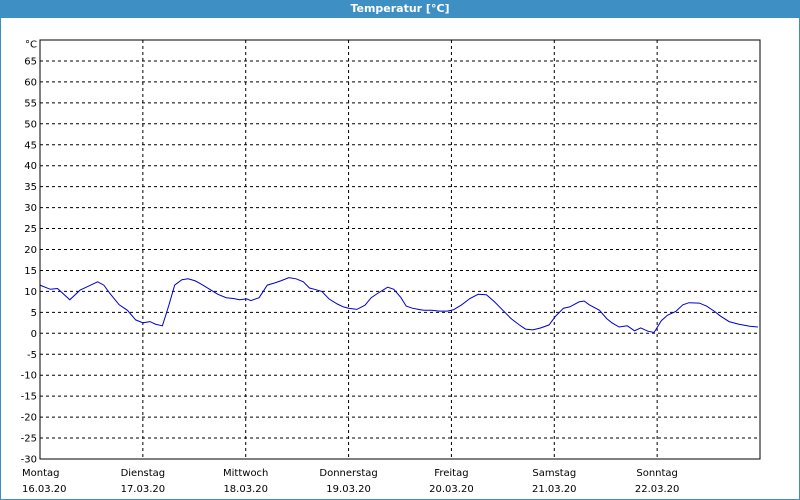 This screenshot has height=500, width=800. What do you see at coordinates (30, 250) in the screenshot?
I see `y-tick-label: 20` at bounding box center [30, 250].